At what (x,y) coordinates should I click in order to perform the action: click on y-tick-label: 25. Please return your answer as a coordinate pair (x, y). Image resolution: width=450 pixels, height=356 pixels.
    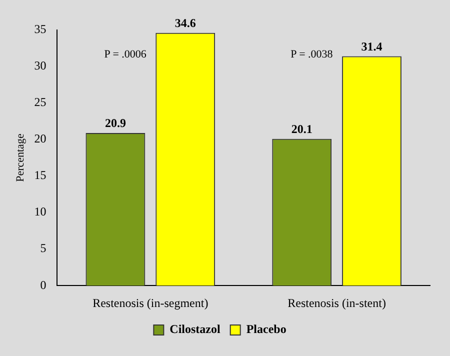
    Looking at the image, I should click on (40, 102).